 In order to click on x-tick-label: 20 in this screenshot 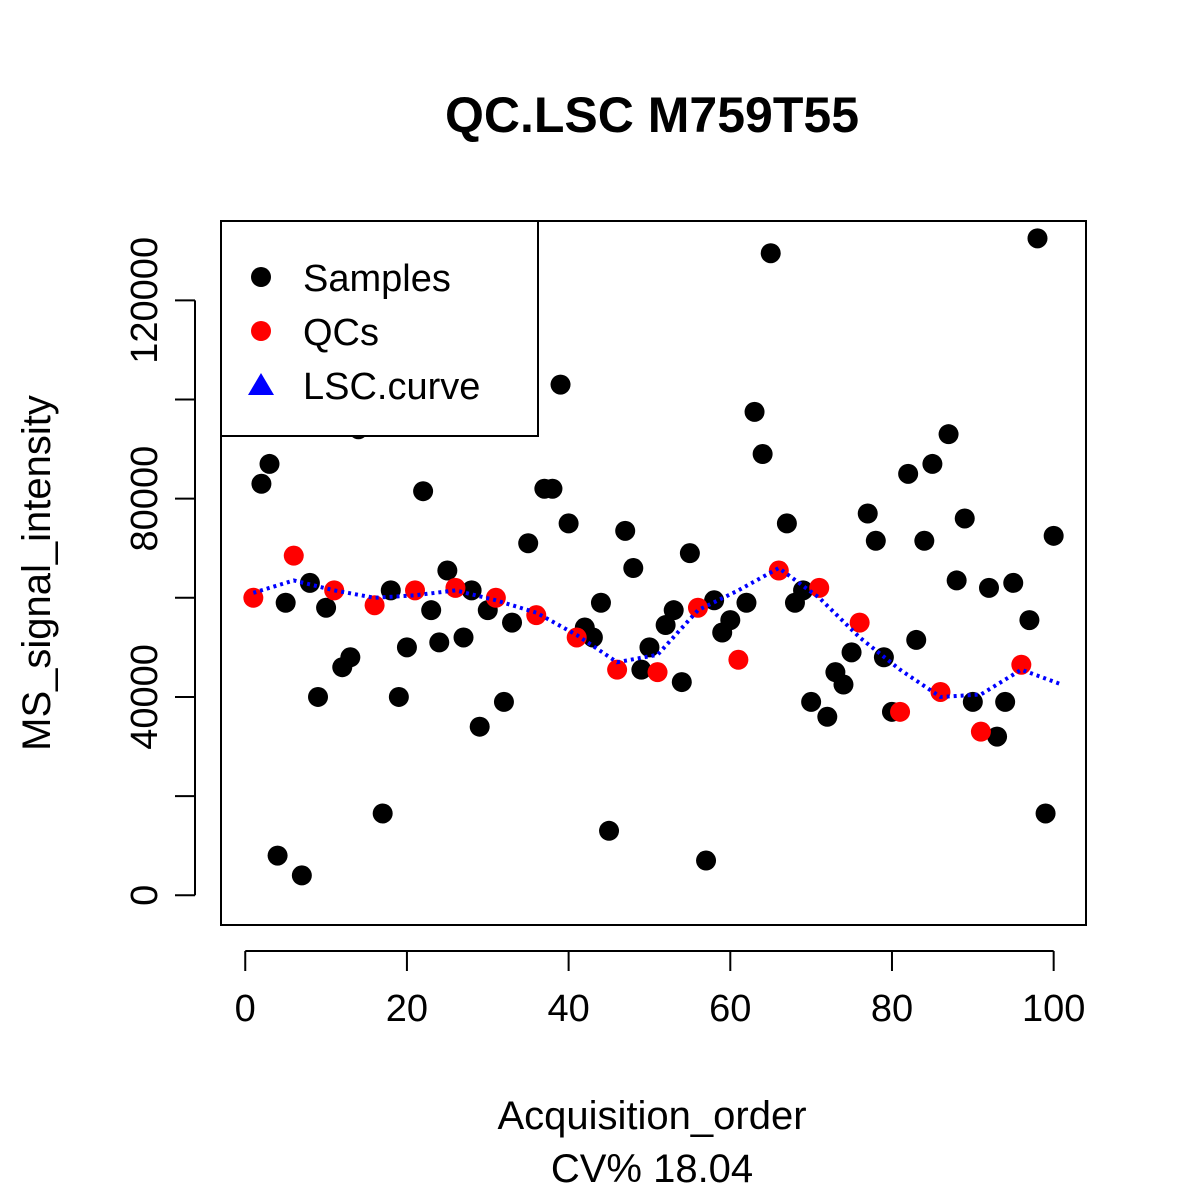, I will do `click(407, 1009)`.